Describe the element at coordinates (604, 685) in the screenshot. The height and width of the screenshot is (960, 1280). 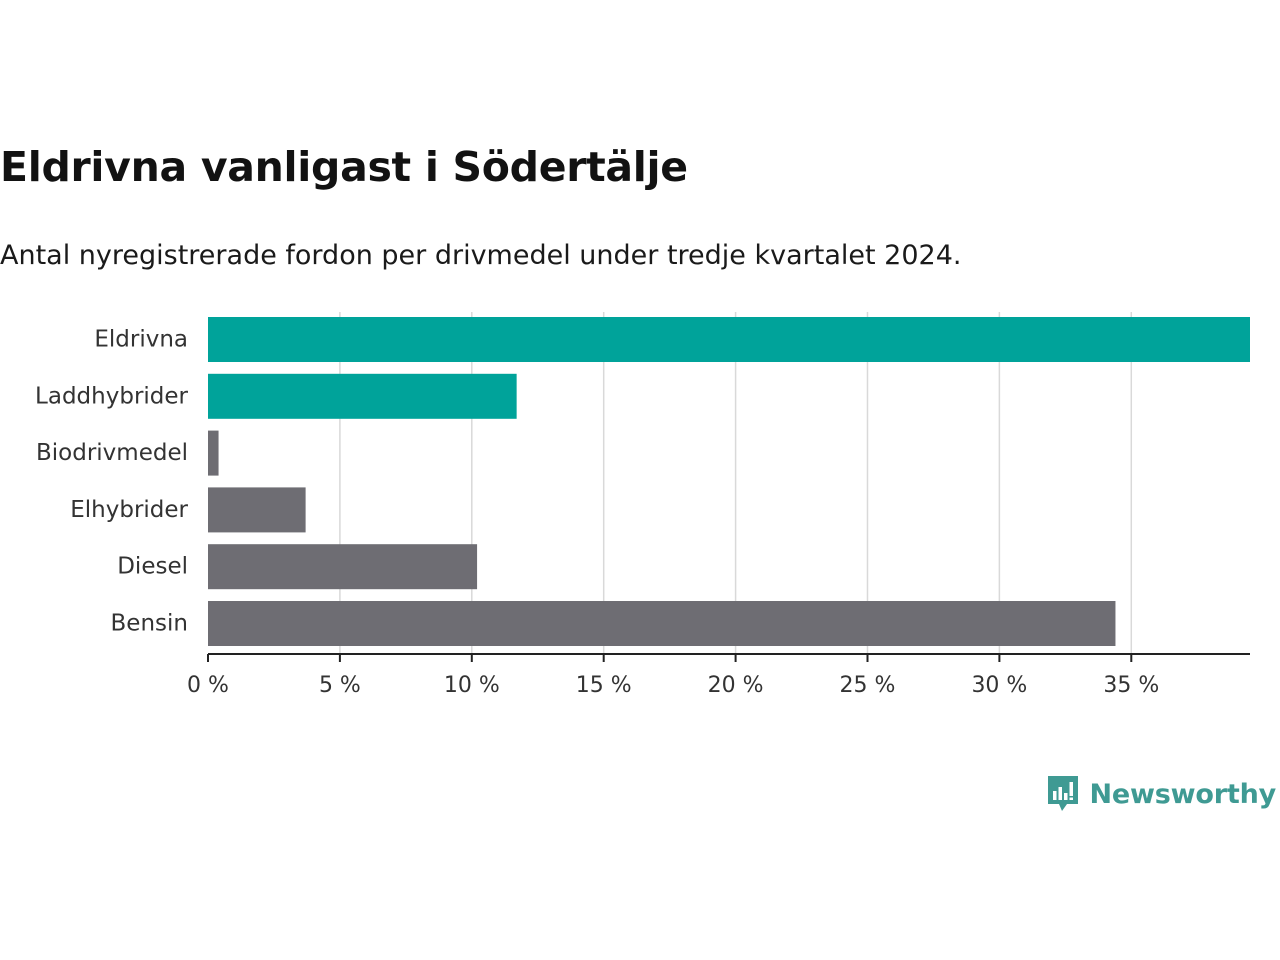
I see `x-tick-label-15: 15 %` at that location.